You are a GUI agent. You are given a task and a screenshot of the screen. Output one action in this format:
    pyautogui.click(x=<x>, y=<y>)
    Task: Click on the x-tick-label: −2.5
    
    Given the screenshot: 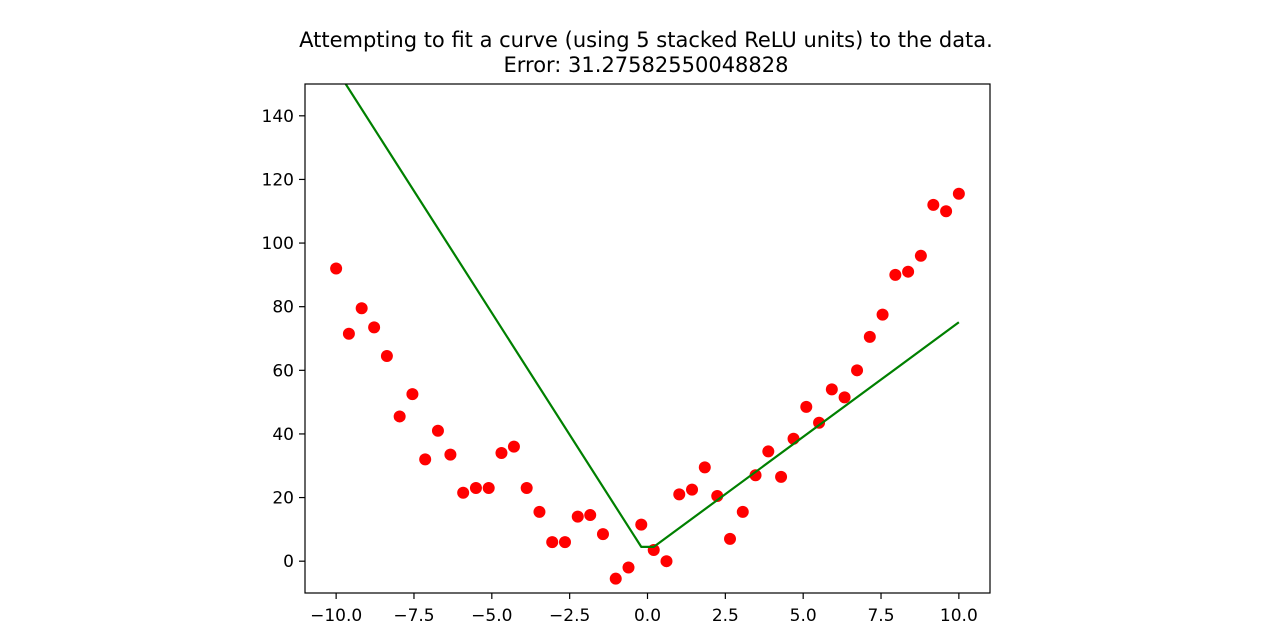 What is the action you would take?
    pyautogui.click(x=569, y=616)
    